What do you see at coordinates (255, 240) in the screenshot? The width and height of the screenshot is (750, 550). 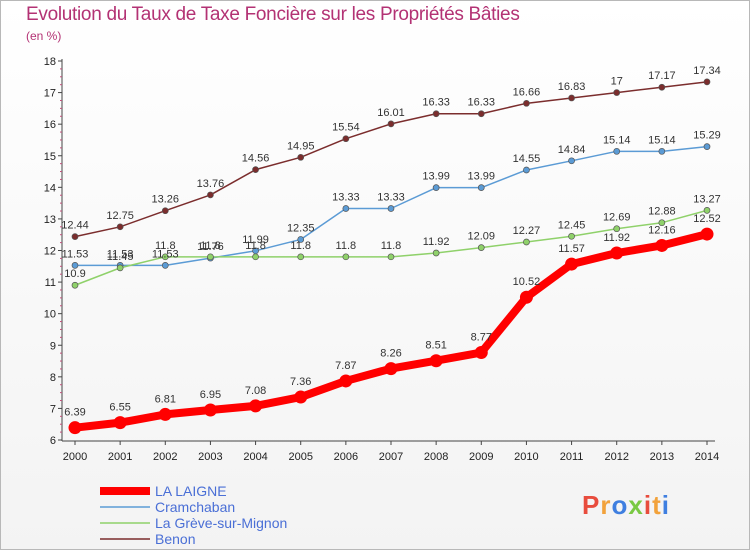 I see `data-label: 11.99` at bounding box center [255, 240].